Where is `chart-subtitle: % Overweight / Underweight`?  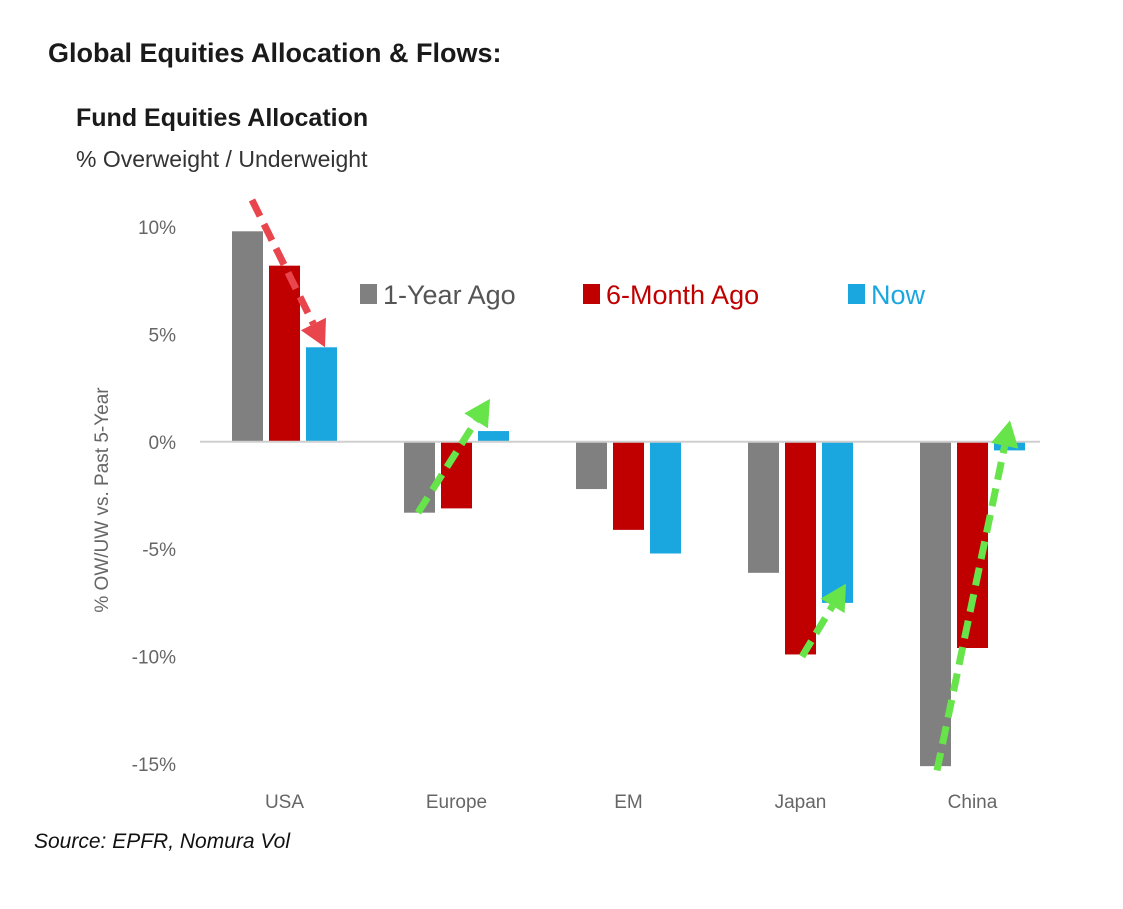
chart-subtitle: % Overweight / Underweight is located at coordinates (222, 159).